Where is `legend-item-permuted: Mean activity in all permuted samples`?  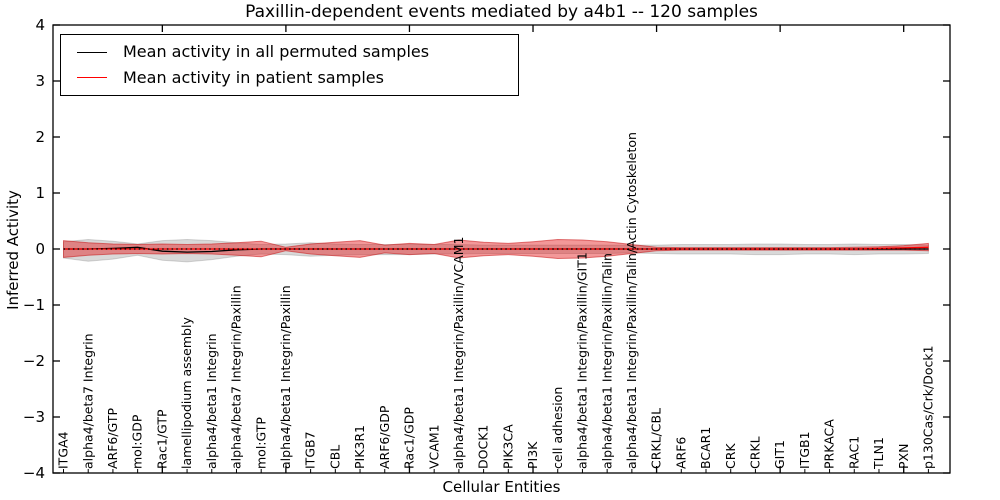
legend-item-permuted: Mean activity in all permuted samples is located at coordinates (289, 52).